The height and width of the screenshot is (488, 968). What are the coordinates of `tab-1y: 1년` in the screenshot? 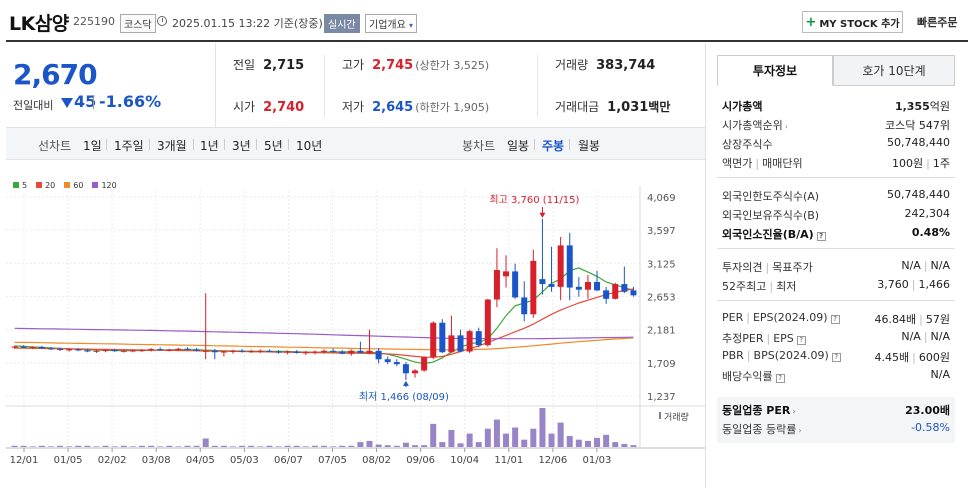 It's located at (209, 146).